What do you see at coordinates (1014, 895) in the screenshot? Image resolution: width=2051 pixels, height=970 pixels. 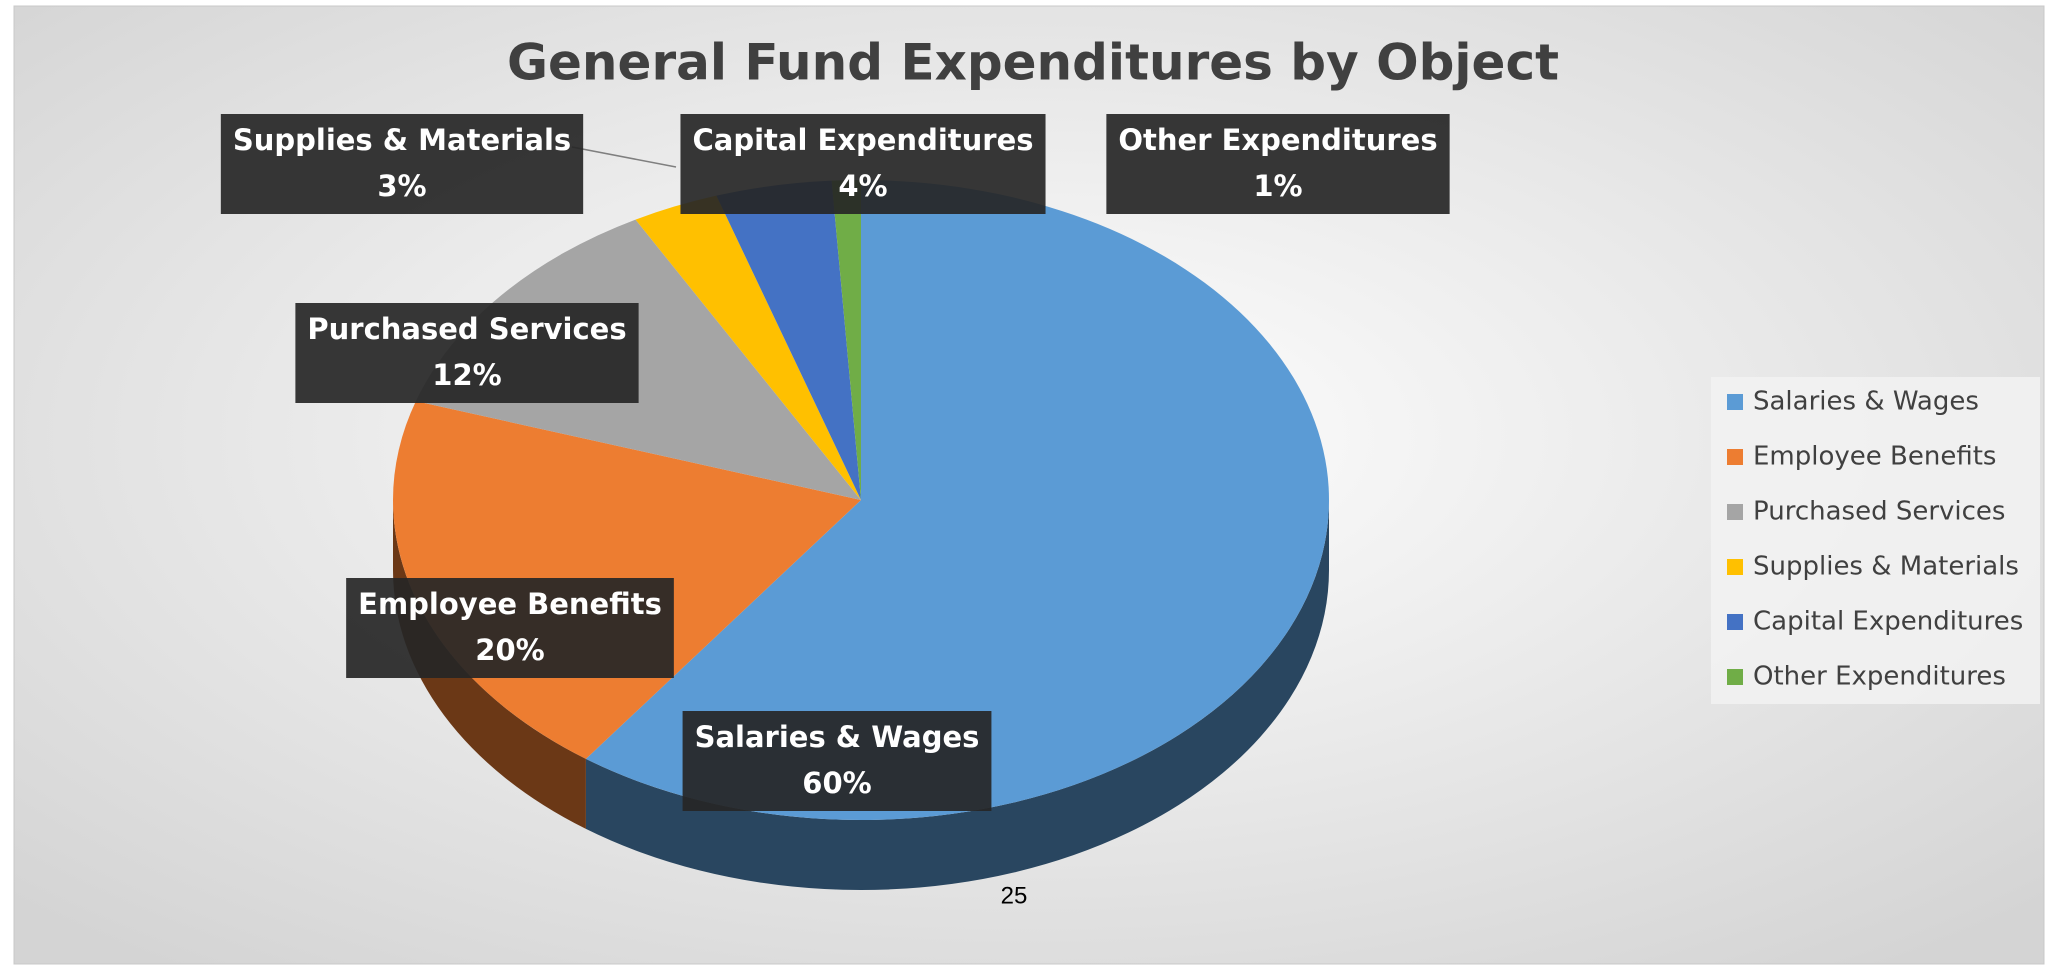 I see `page-number: 25` at bounding box center [1014, 895].